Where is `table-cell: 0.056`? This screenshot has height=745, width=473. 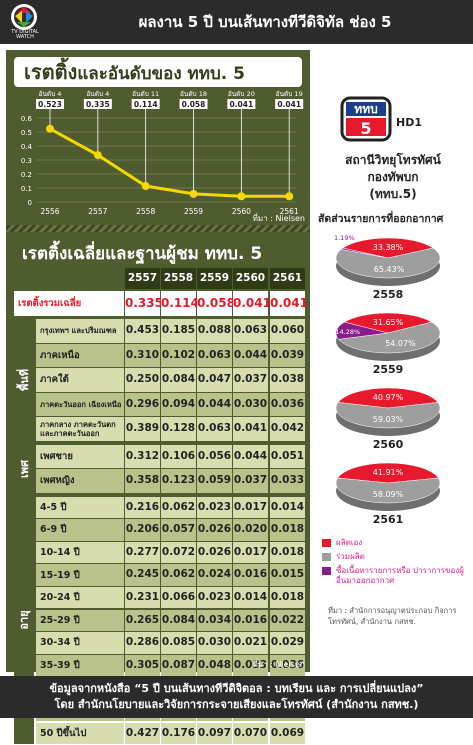 table-cell: 0.056 is located at coordinates (214, 456).